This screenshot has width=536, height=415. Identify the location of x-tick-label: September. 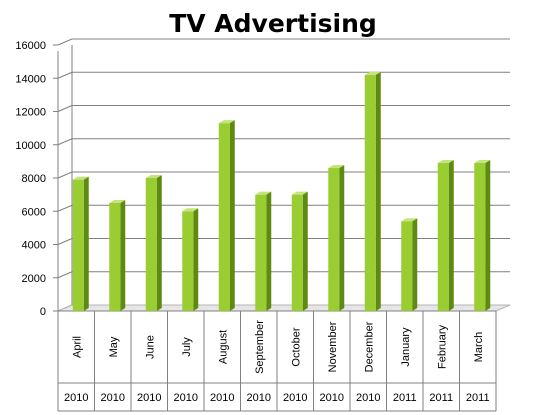
(260, 347).